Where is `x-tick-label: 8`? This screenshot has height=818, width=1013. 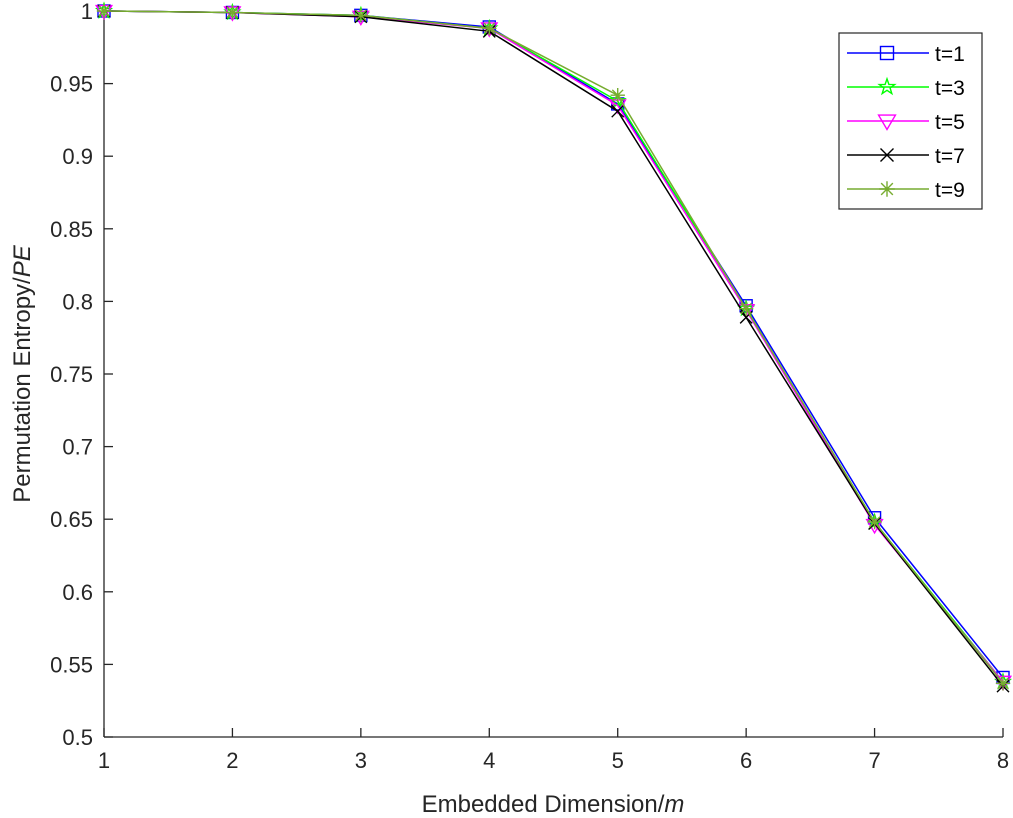
x-tick-label: 8 is located at coordinates (1003, 760).